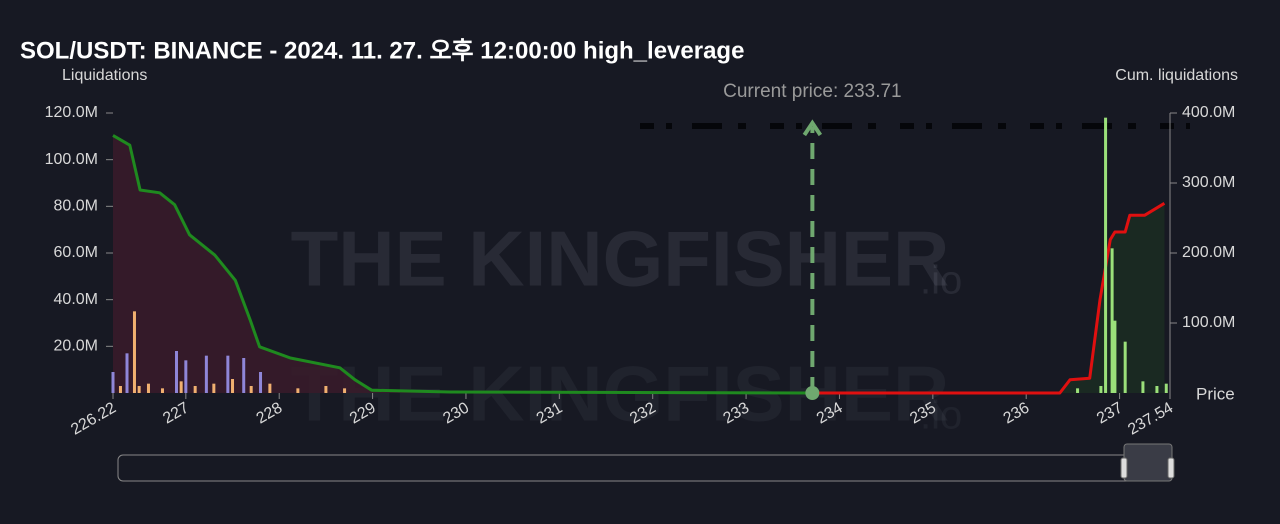 The width and height of the screenshot is (1280, 524). What do you see at coordinates (1110, 413) in the screenshot?
I see `x-tick-label: 237` at bounding box center [1110, 413].